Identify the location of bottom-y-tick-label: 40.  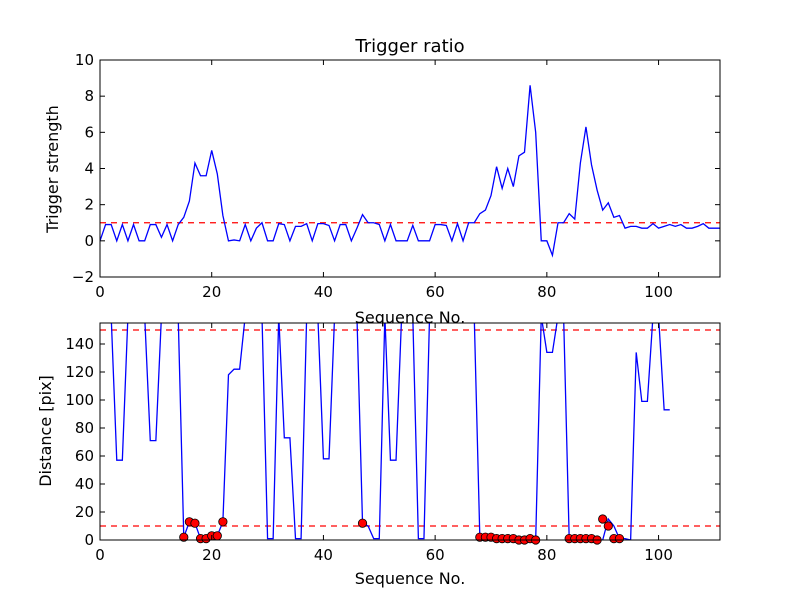
(84, 484).